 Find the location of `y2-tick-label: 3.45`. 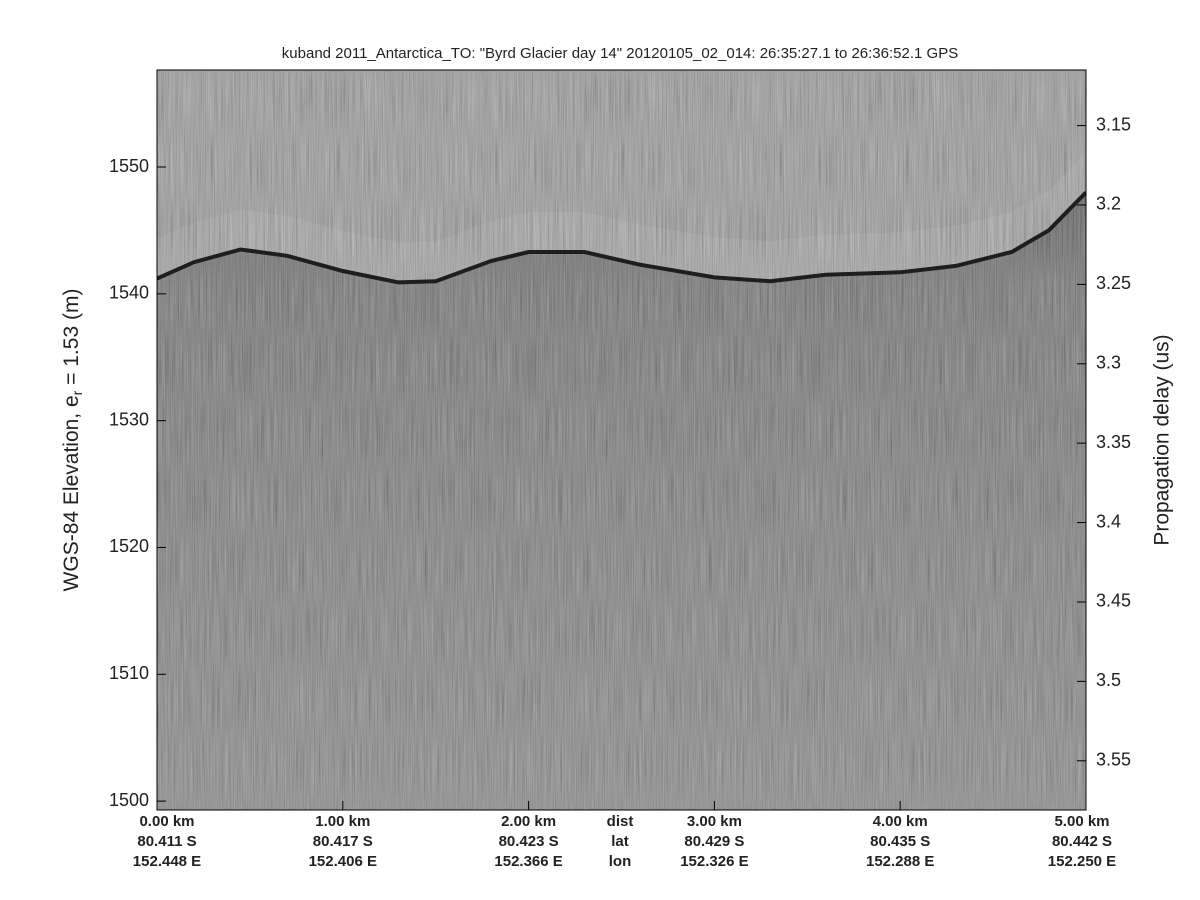

y2-tick-label: 3.45 is located at coordinates (1113, 601).